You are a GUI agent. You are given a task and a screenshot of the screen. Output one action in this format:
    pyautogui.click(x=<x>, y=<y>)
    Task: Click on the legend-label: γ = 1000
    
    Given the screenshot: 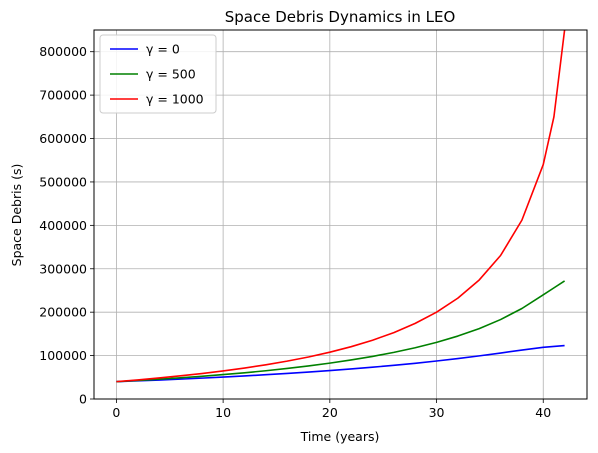 What is the action you would take?
    pyautogui.click(x=175, y=99)
    